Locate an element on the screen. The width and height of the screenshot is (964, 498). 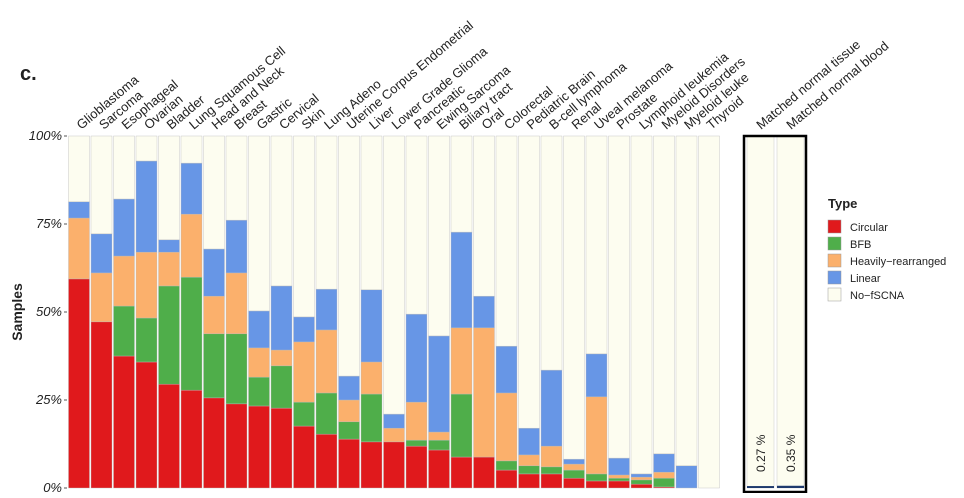
y-axis-label: Samples is located at coordinates (17, 312).